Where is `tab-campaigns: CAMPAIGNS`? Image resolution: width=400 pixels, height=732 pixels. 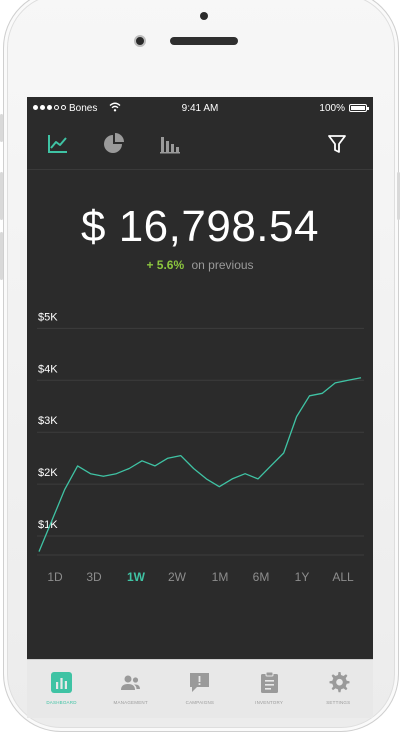 tab-campaigns: CAMPAIGNS is located at coordinates (199, 689).